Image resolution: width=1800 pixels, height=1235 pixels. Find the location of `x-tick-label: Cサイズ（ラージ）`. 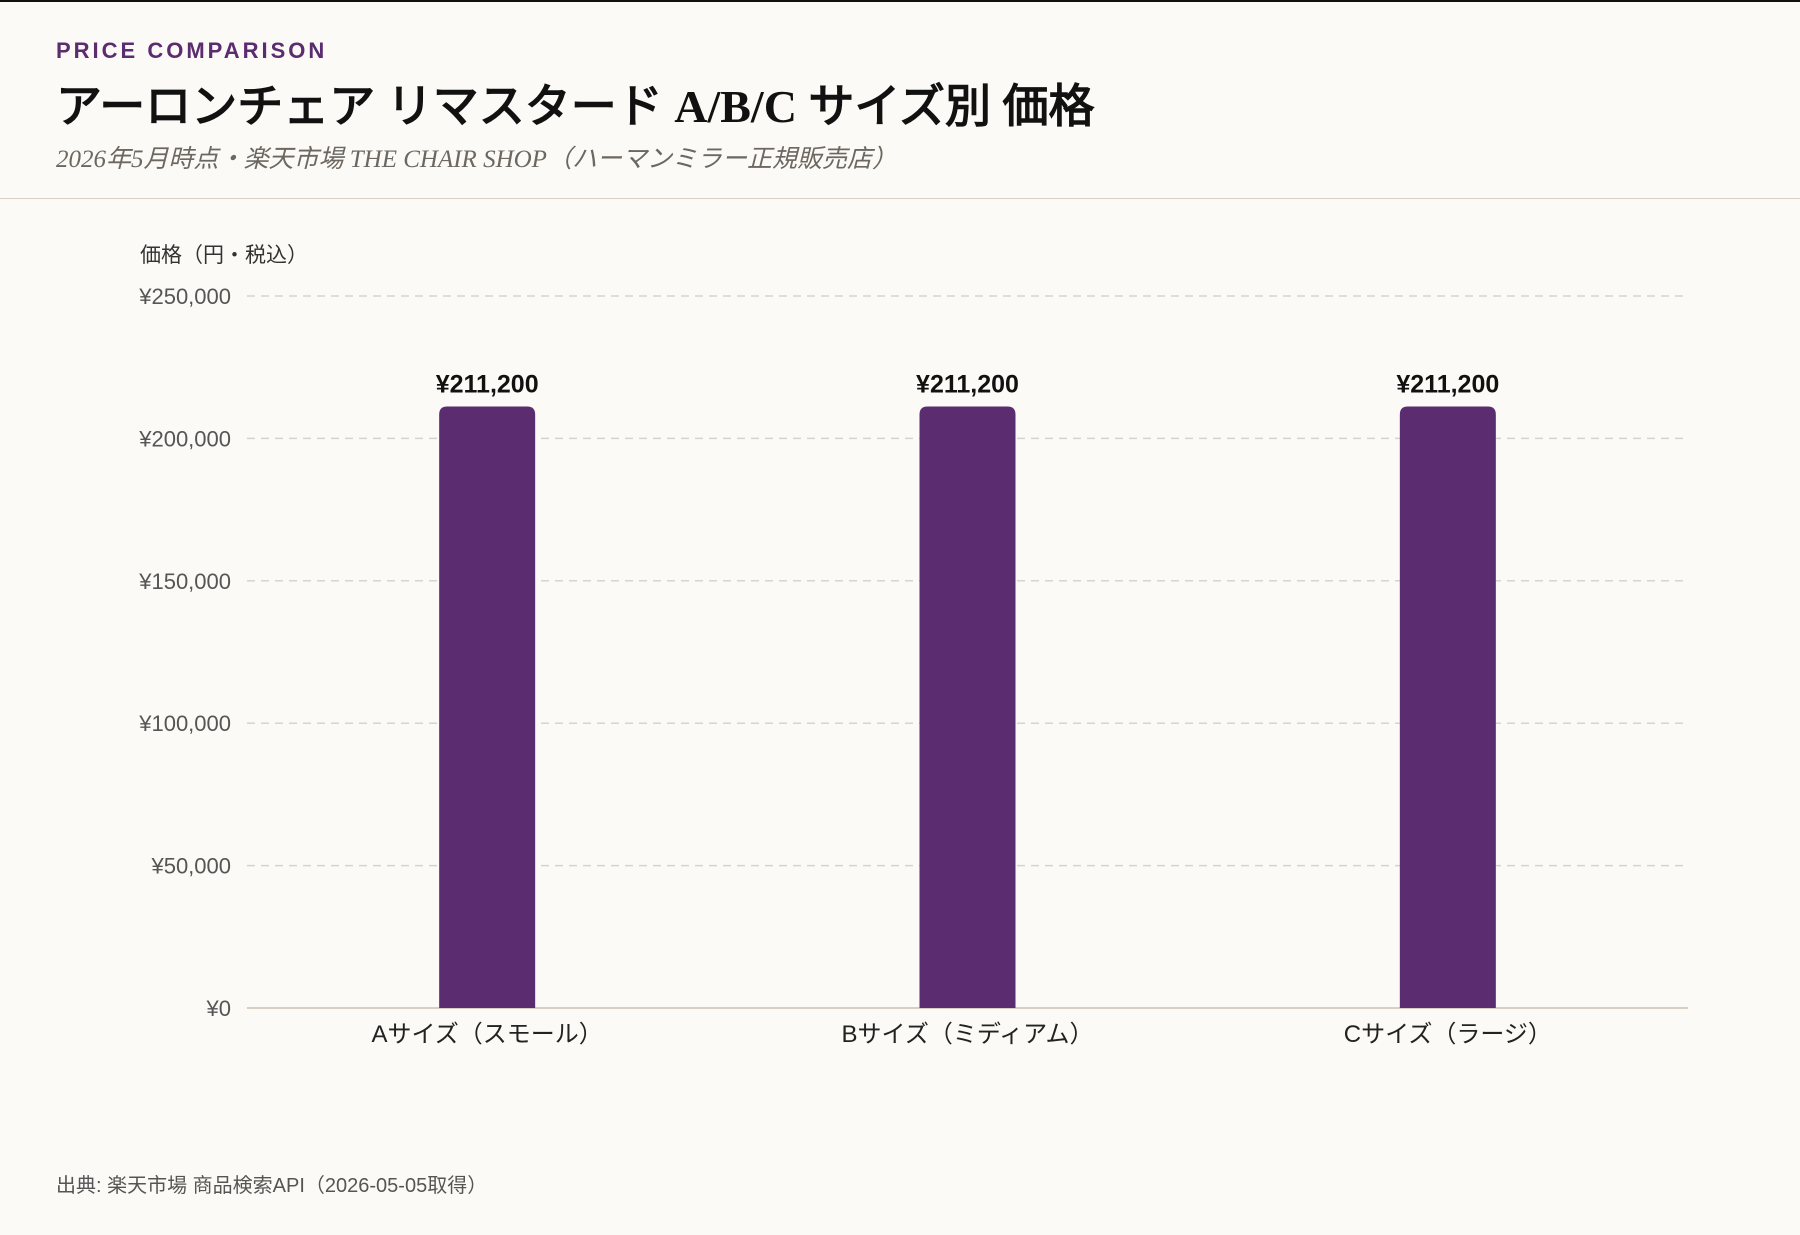

x-tick-label: Cサイズ（ラージ） is located at coordinates (1448, 1034).